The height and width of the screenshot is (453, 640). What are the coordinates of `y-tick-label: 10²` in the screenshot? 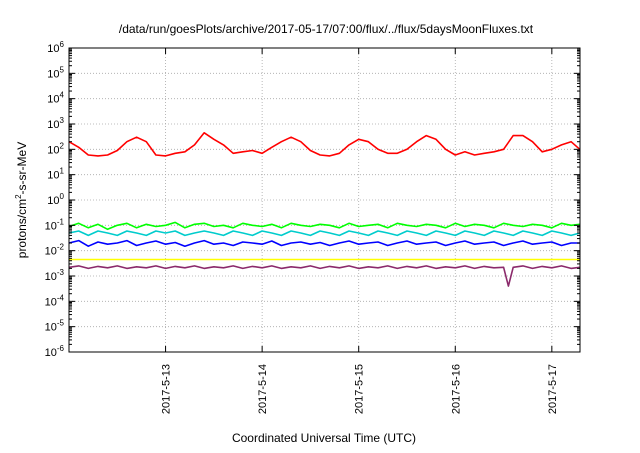 It's located at (55, 148).